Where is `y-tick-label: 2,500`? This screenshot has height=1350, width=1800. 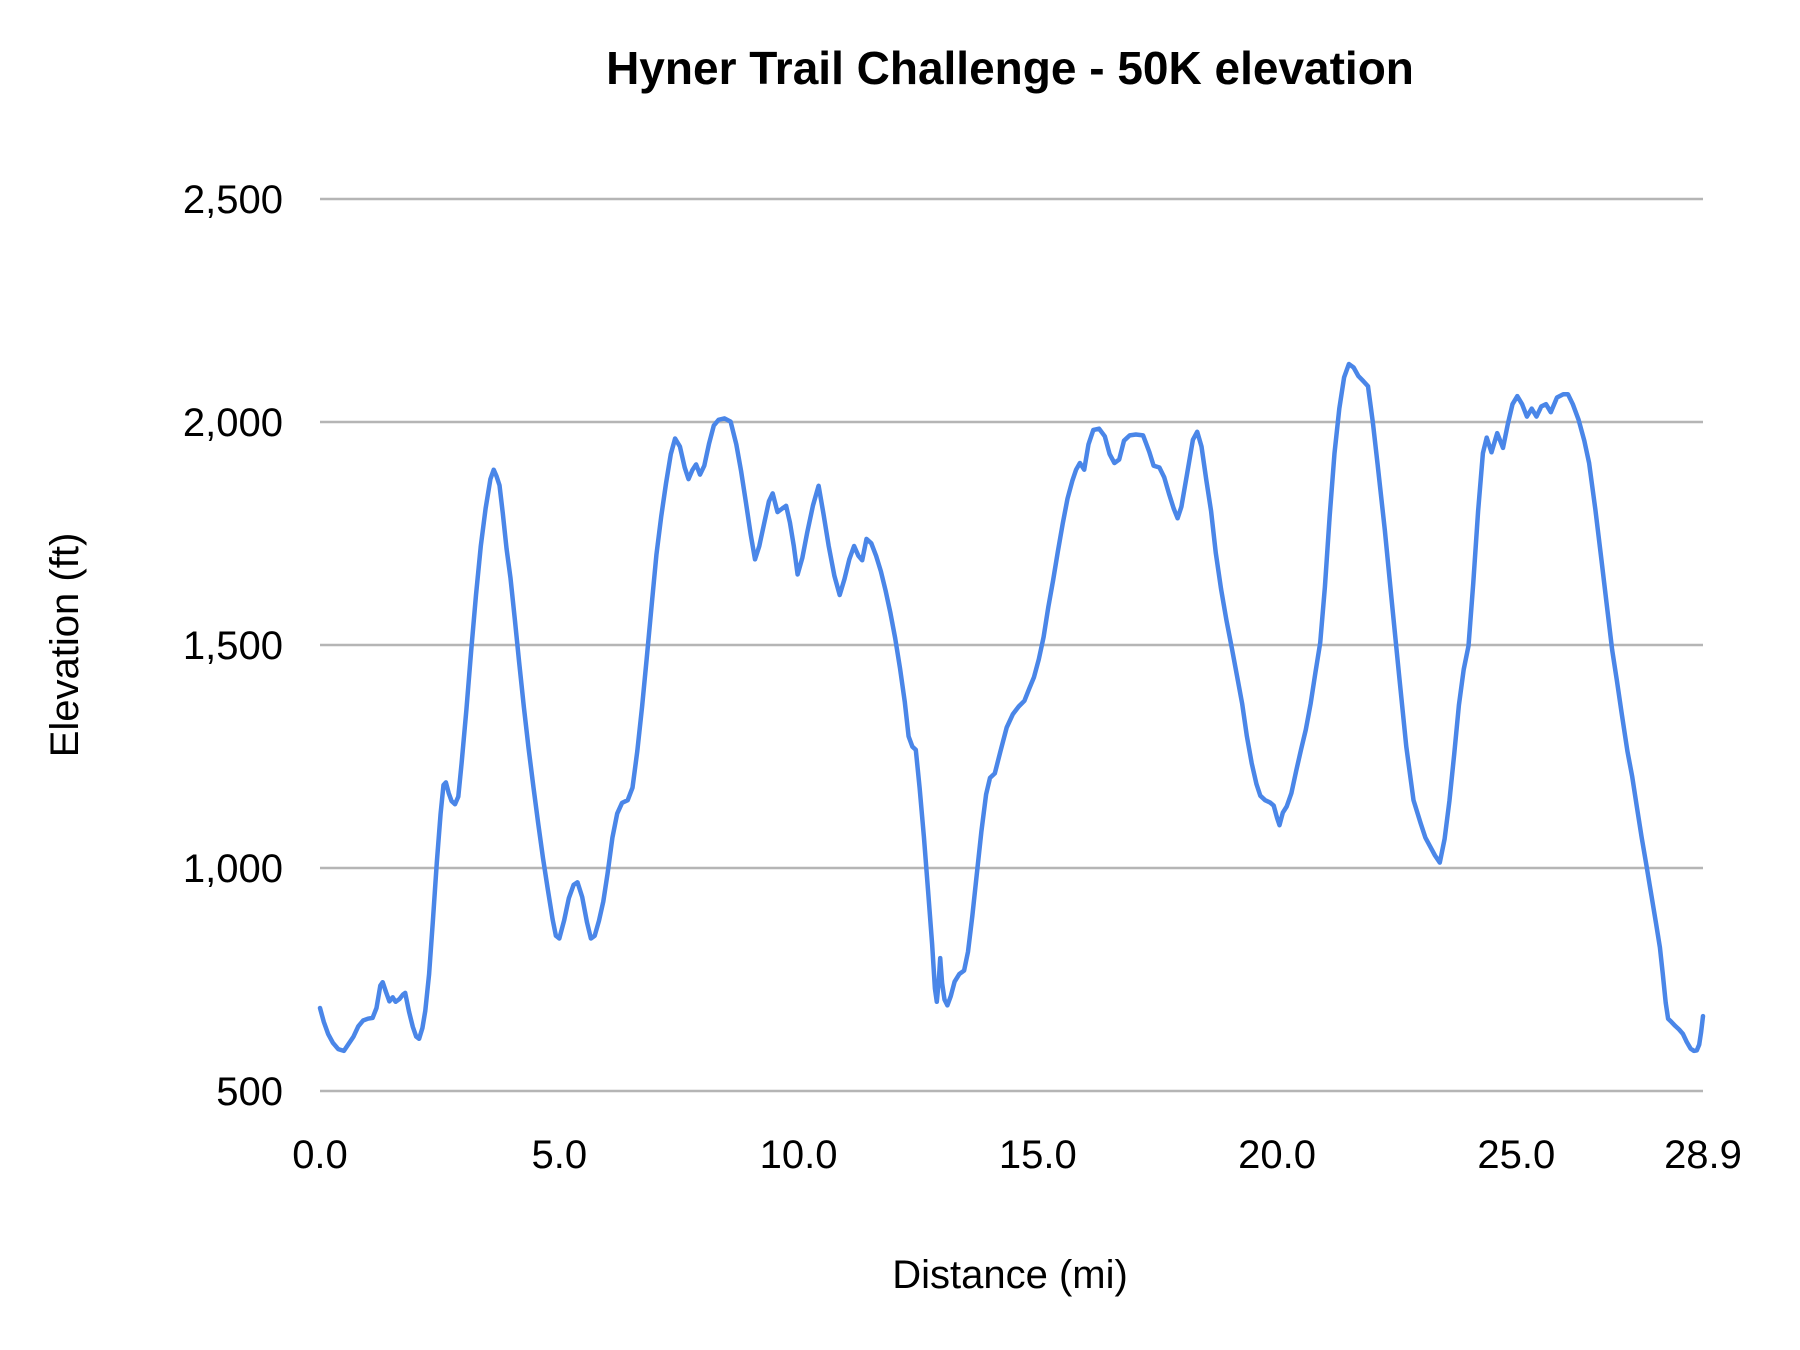 y-tick-label: 2,500 is located at coordinates (233, 200).